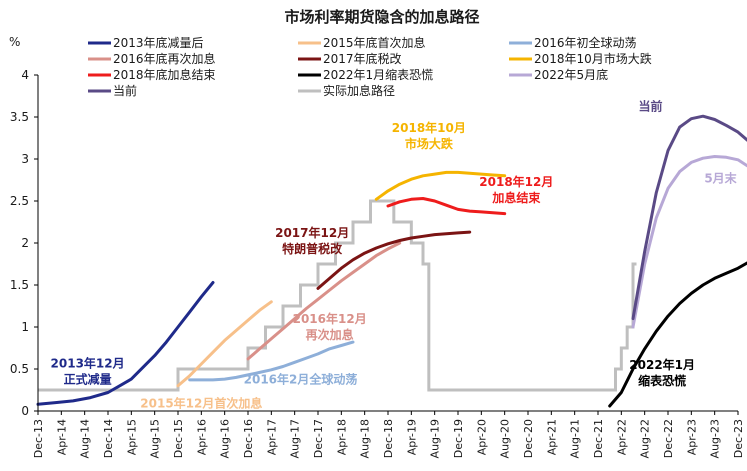 This screenshot has width=747, height=471. Describe the element at coordinates (516, 181) in the screenshot. I see `annotation-line: 2018年12月` at that location.